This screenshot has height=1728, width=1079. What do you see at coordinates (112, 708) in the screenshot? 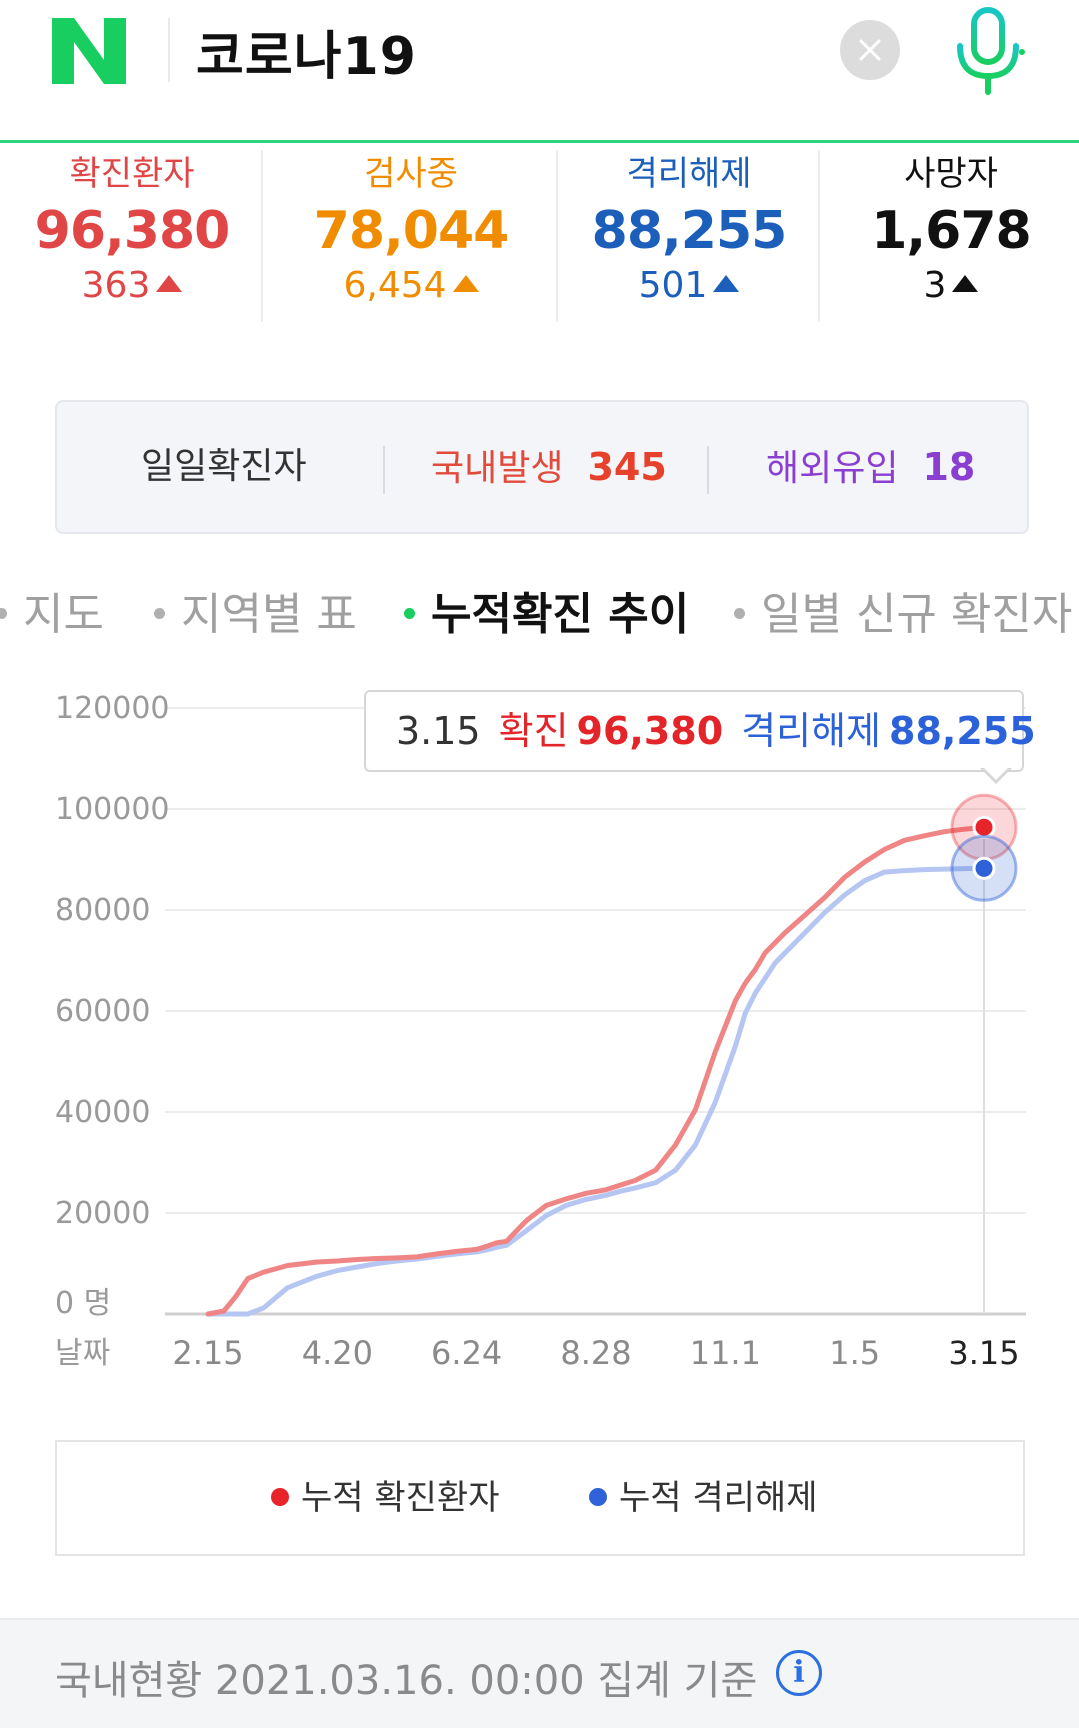
I see `y-tick-label: 120000` at bounding box center [112, 708].